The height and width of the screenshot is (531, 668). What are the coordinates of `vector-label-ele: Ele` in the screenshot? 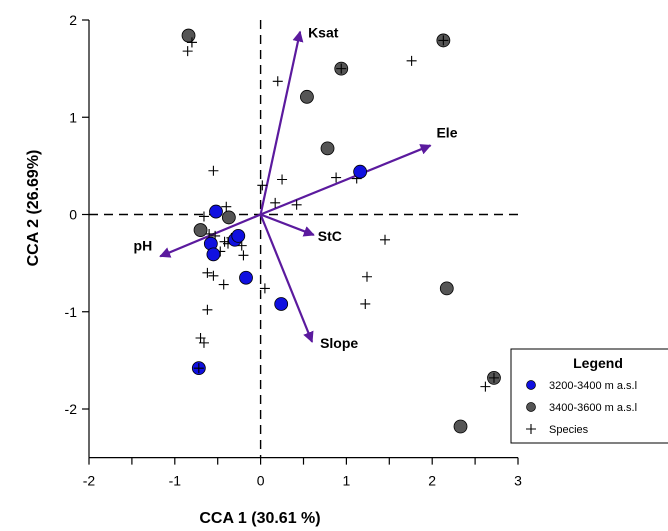 It's located at (446, 132).